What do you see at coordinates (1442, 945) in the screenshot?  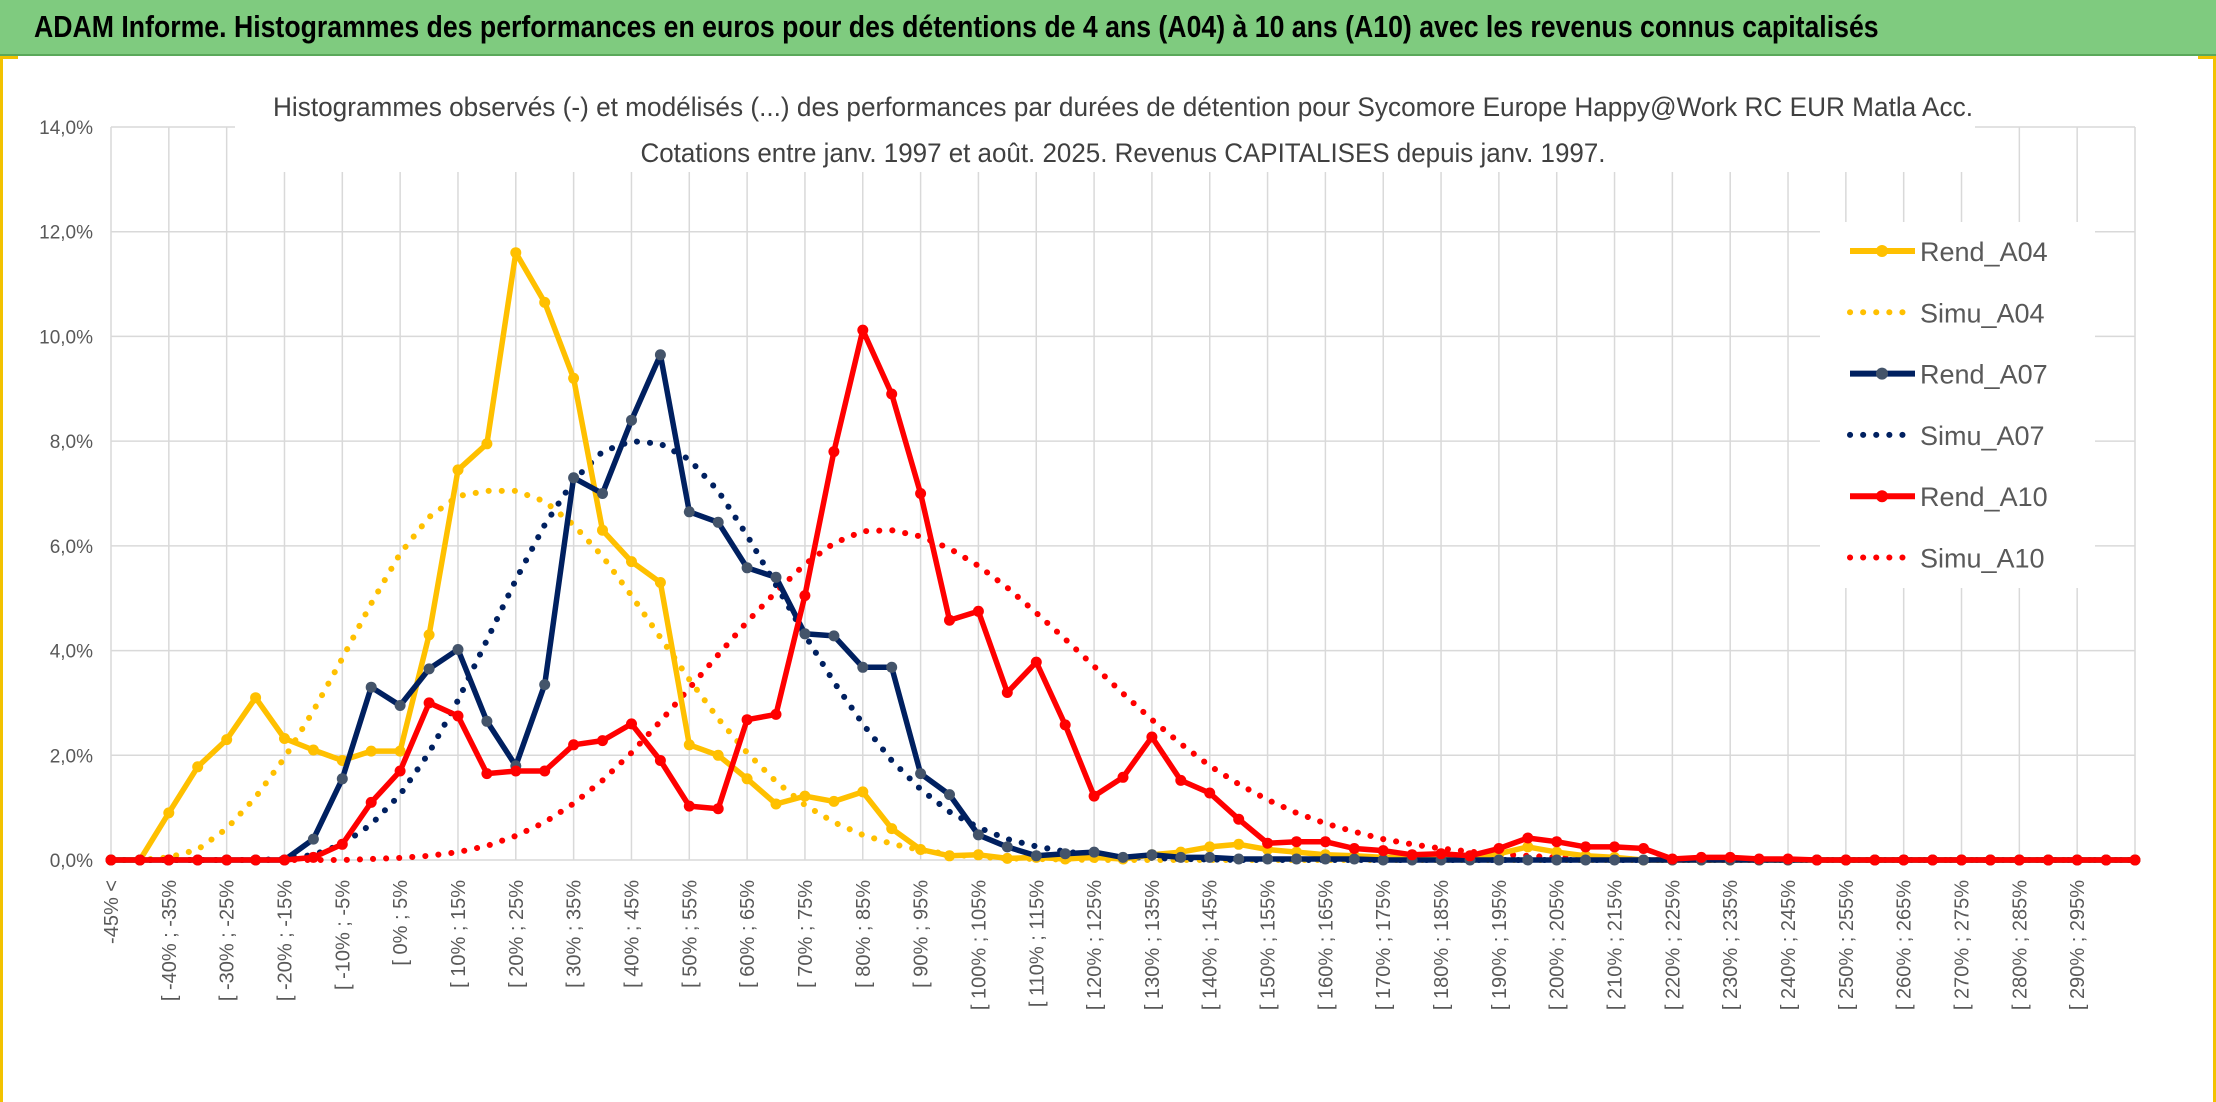 I see `x-tick-label: [ 180% ; 185%` at bounding box center [1442, 945].